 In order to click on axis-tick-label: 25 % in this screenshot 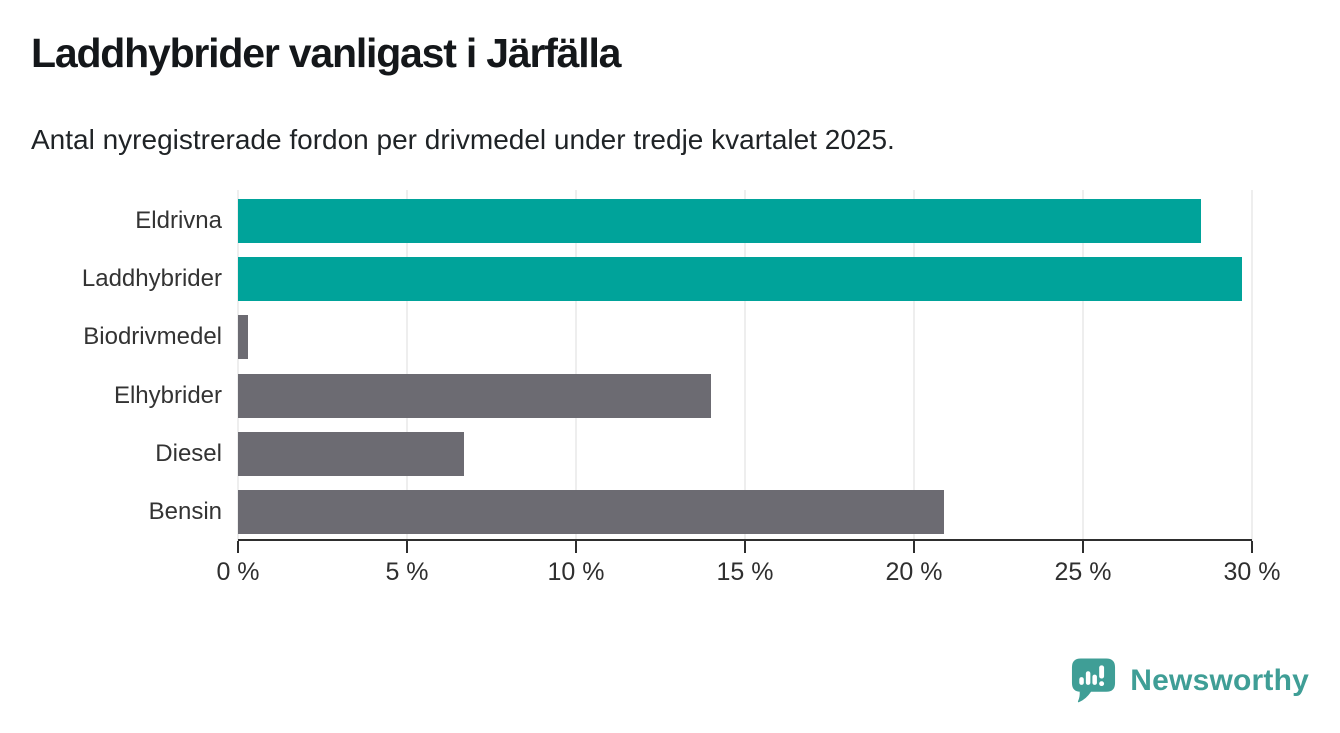, I will do `click(1083, 572)`.